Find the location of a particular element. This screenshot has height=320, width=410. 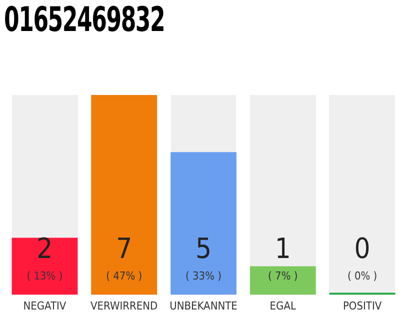

x-tick-label: EGAL is located at coordinates (283, 305).